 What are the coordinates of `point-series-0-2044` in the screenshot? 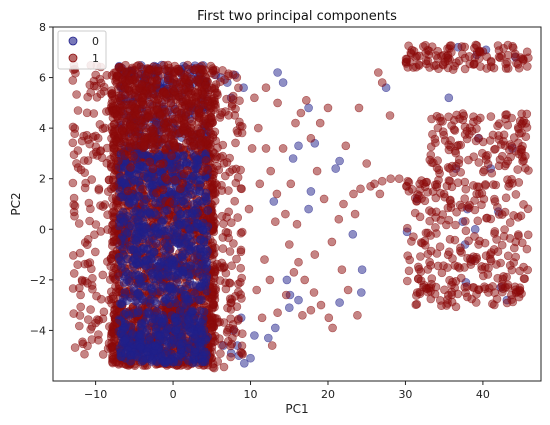 It's located at (180, 344).